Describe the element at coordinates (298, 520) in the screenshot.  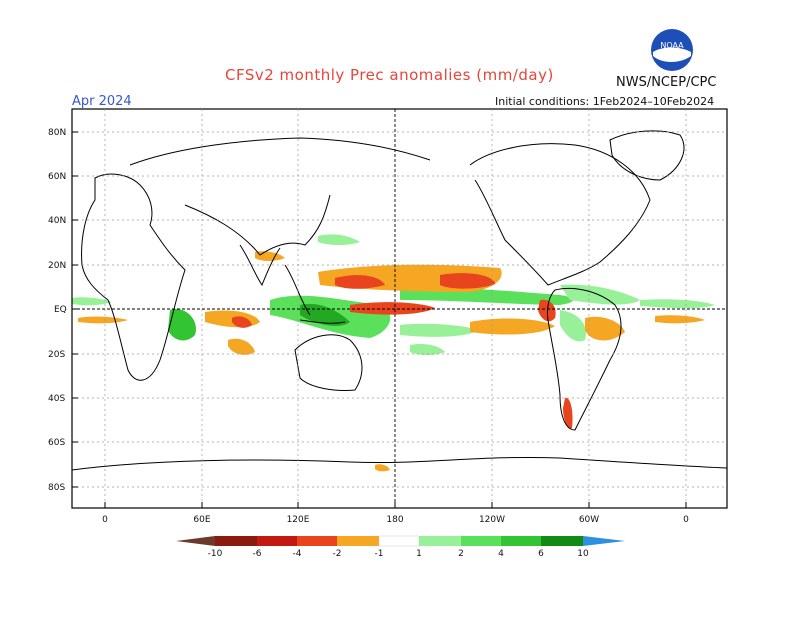
I see `lon-label: 120E` at that location.